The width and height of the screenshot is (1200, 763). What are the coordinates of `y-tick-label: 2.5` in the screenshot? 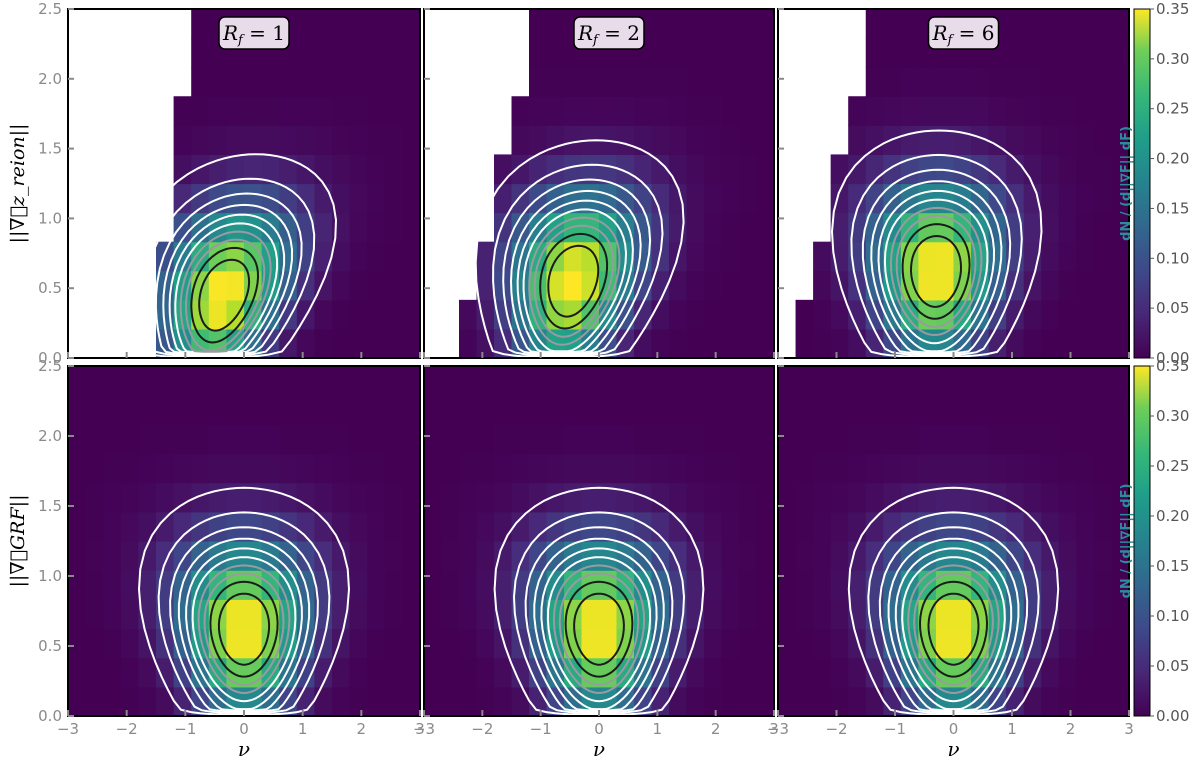 It's located at (50, 9).